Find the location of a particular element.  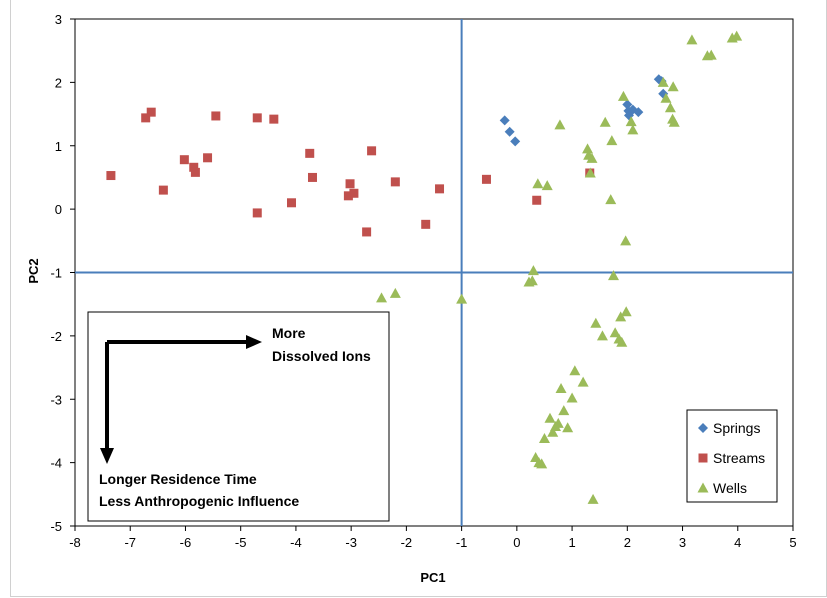

legend: Springs Streams Wells is located at coordinates (732, 456).